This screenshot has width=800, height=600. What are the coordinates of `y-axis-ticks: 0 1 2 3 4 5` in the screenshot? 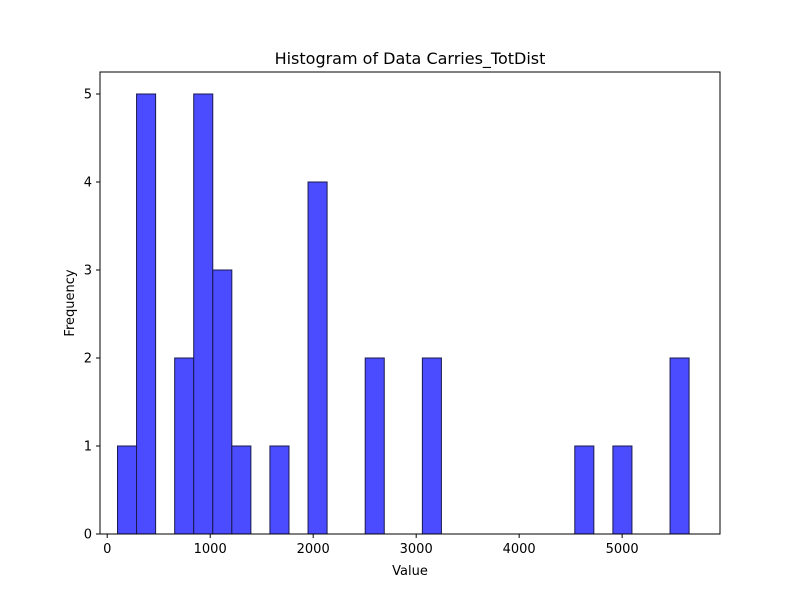 It's located at (92, 315).